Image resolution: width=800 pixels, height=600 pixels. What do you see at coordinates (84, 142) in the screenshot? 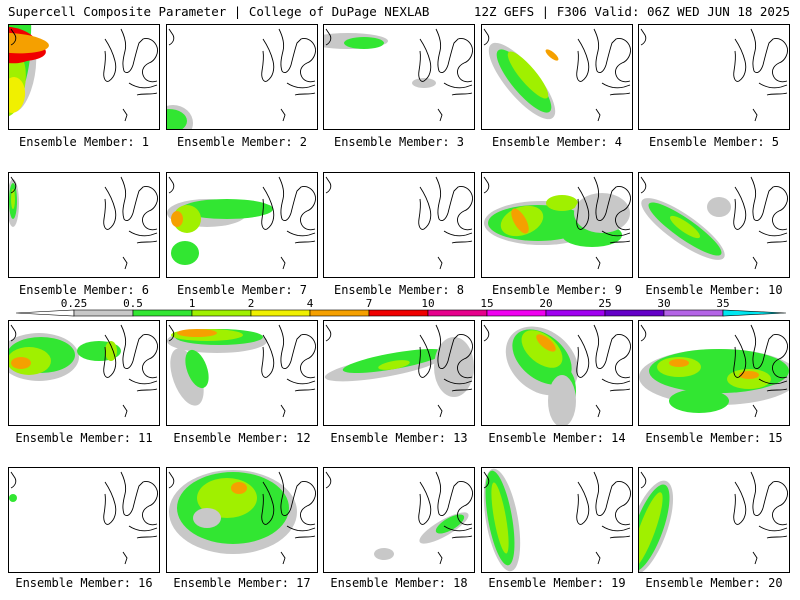
I see `member-label-1: Ensemble Member: 1` at bounding box center [84, 142].